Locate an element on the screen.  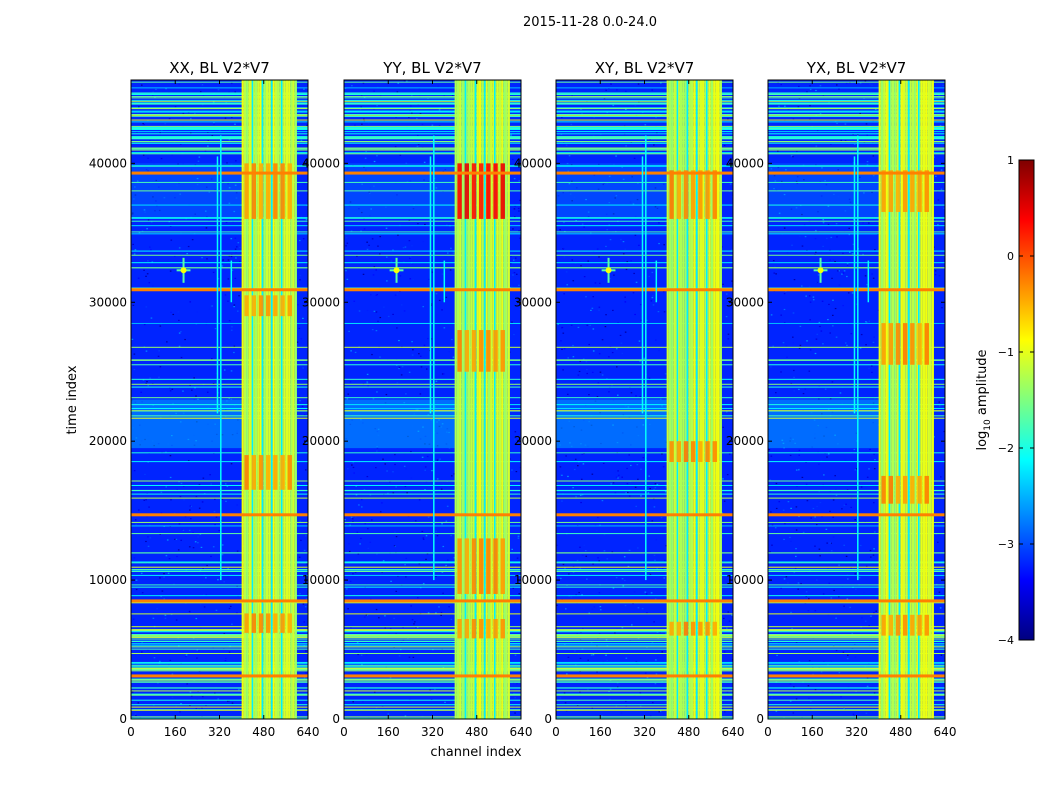
x-tick-label: 0 is located at coordinates (556, 732).